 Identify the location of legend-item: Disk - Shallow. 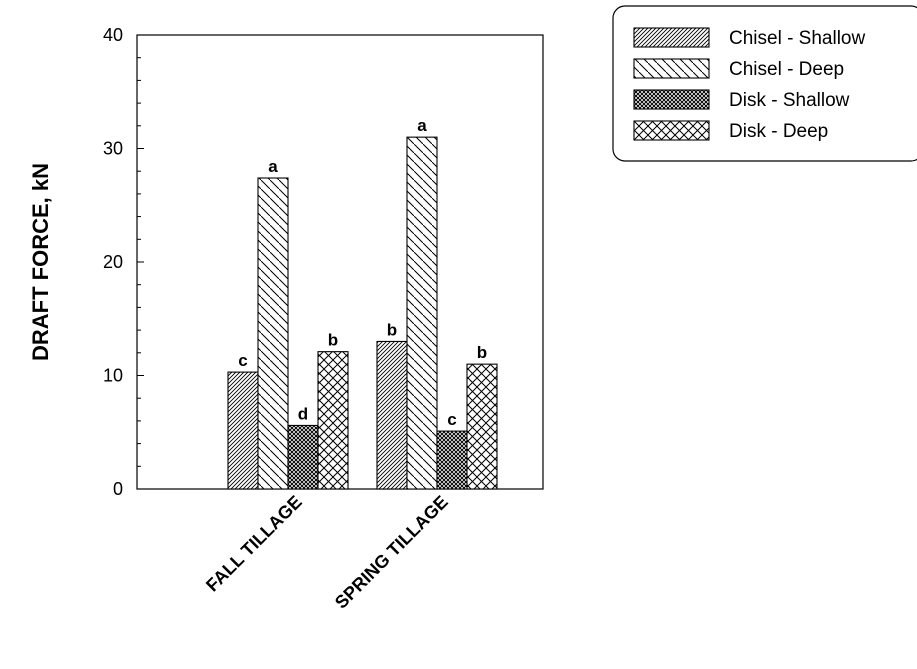
(741, 100).